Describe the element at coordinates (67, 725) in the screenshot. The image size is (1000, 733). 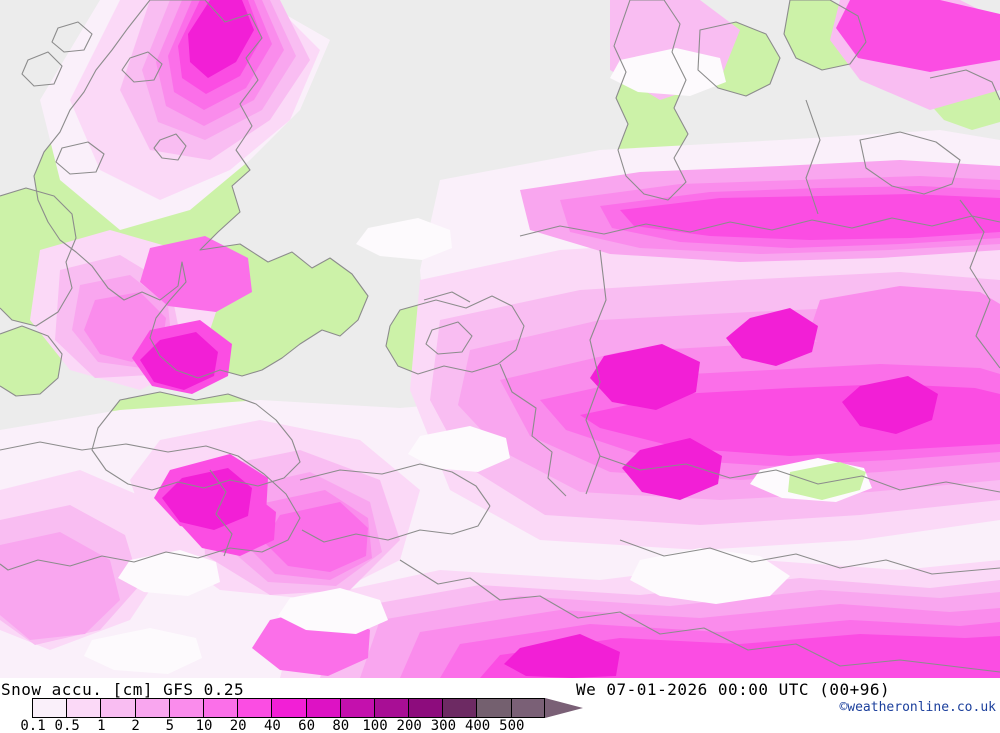
I see `color-scale-tick-0.5: 0.5` at that location.